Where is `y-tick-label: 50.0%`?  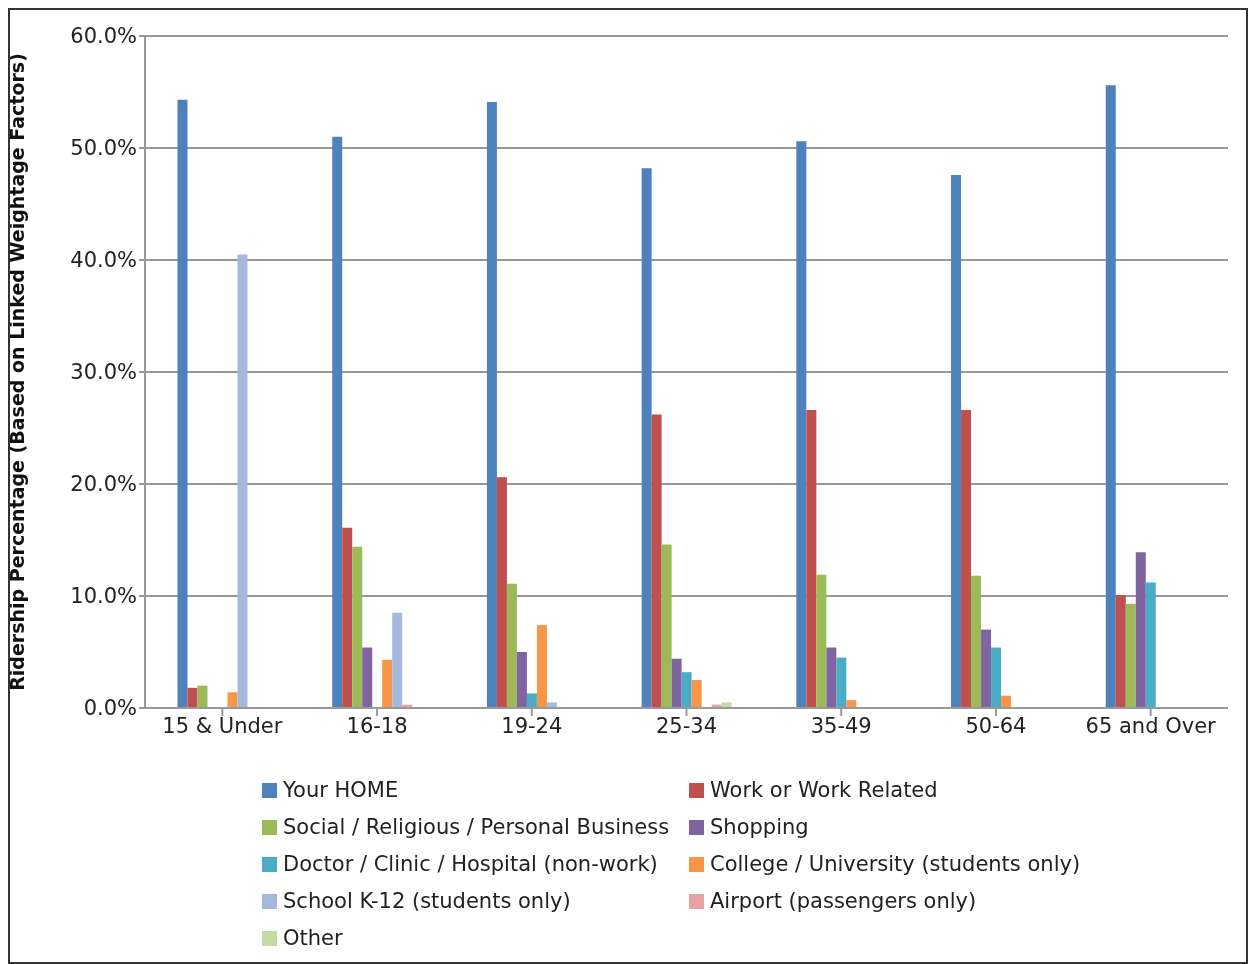
y-tick-label: 50.0% is located at coordinates (103, 148).